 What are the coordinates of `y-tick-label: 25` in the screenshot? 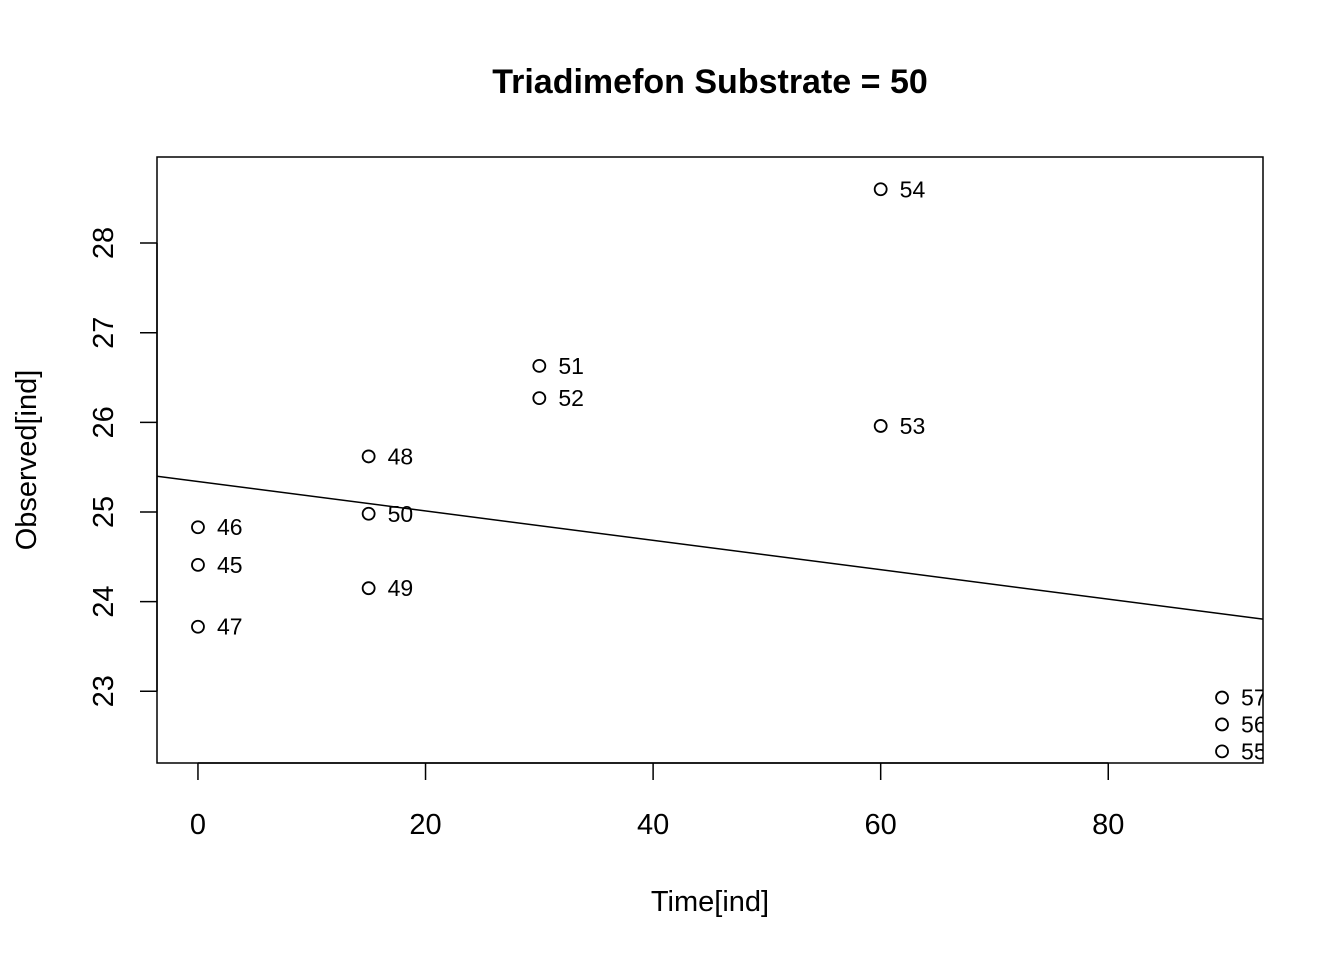 It's located at (104, 512).